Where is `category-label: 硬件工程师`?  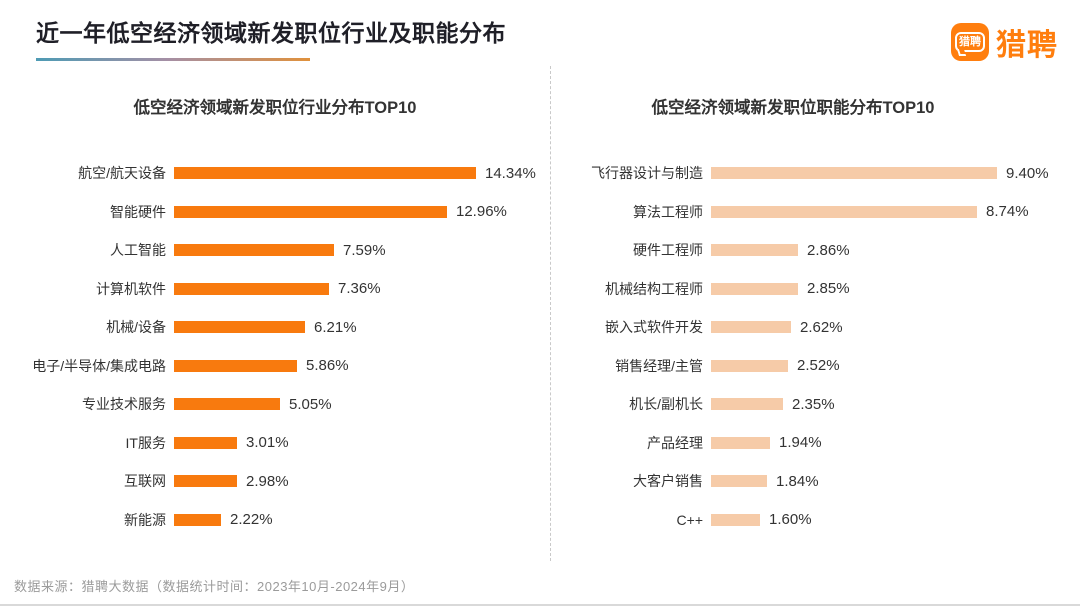 category-label: 硬件工程师 is located at coordinates (668, 250).